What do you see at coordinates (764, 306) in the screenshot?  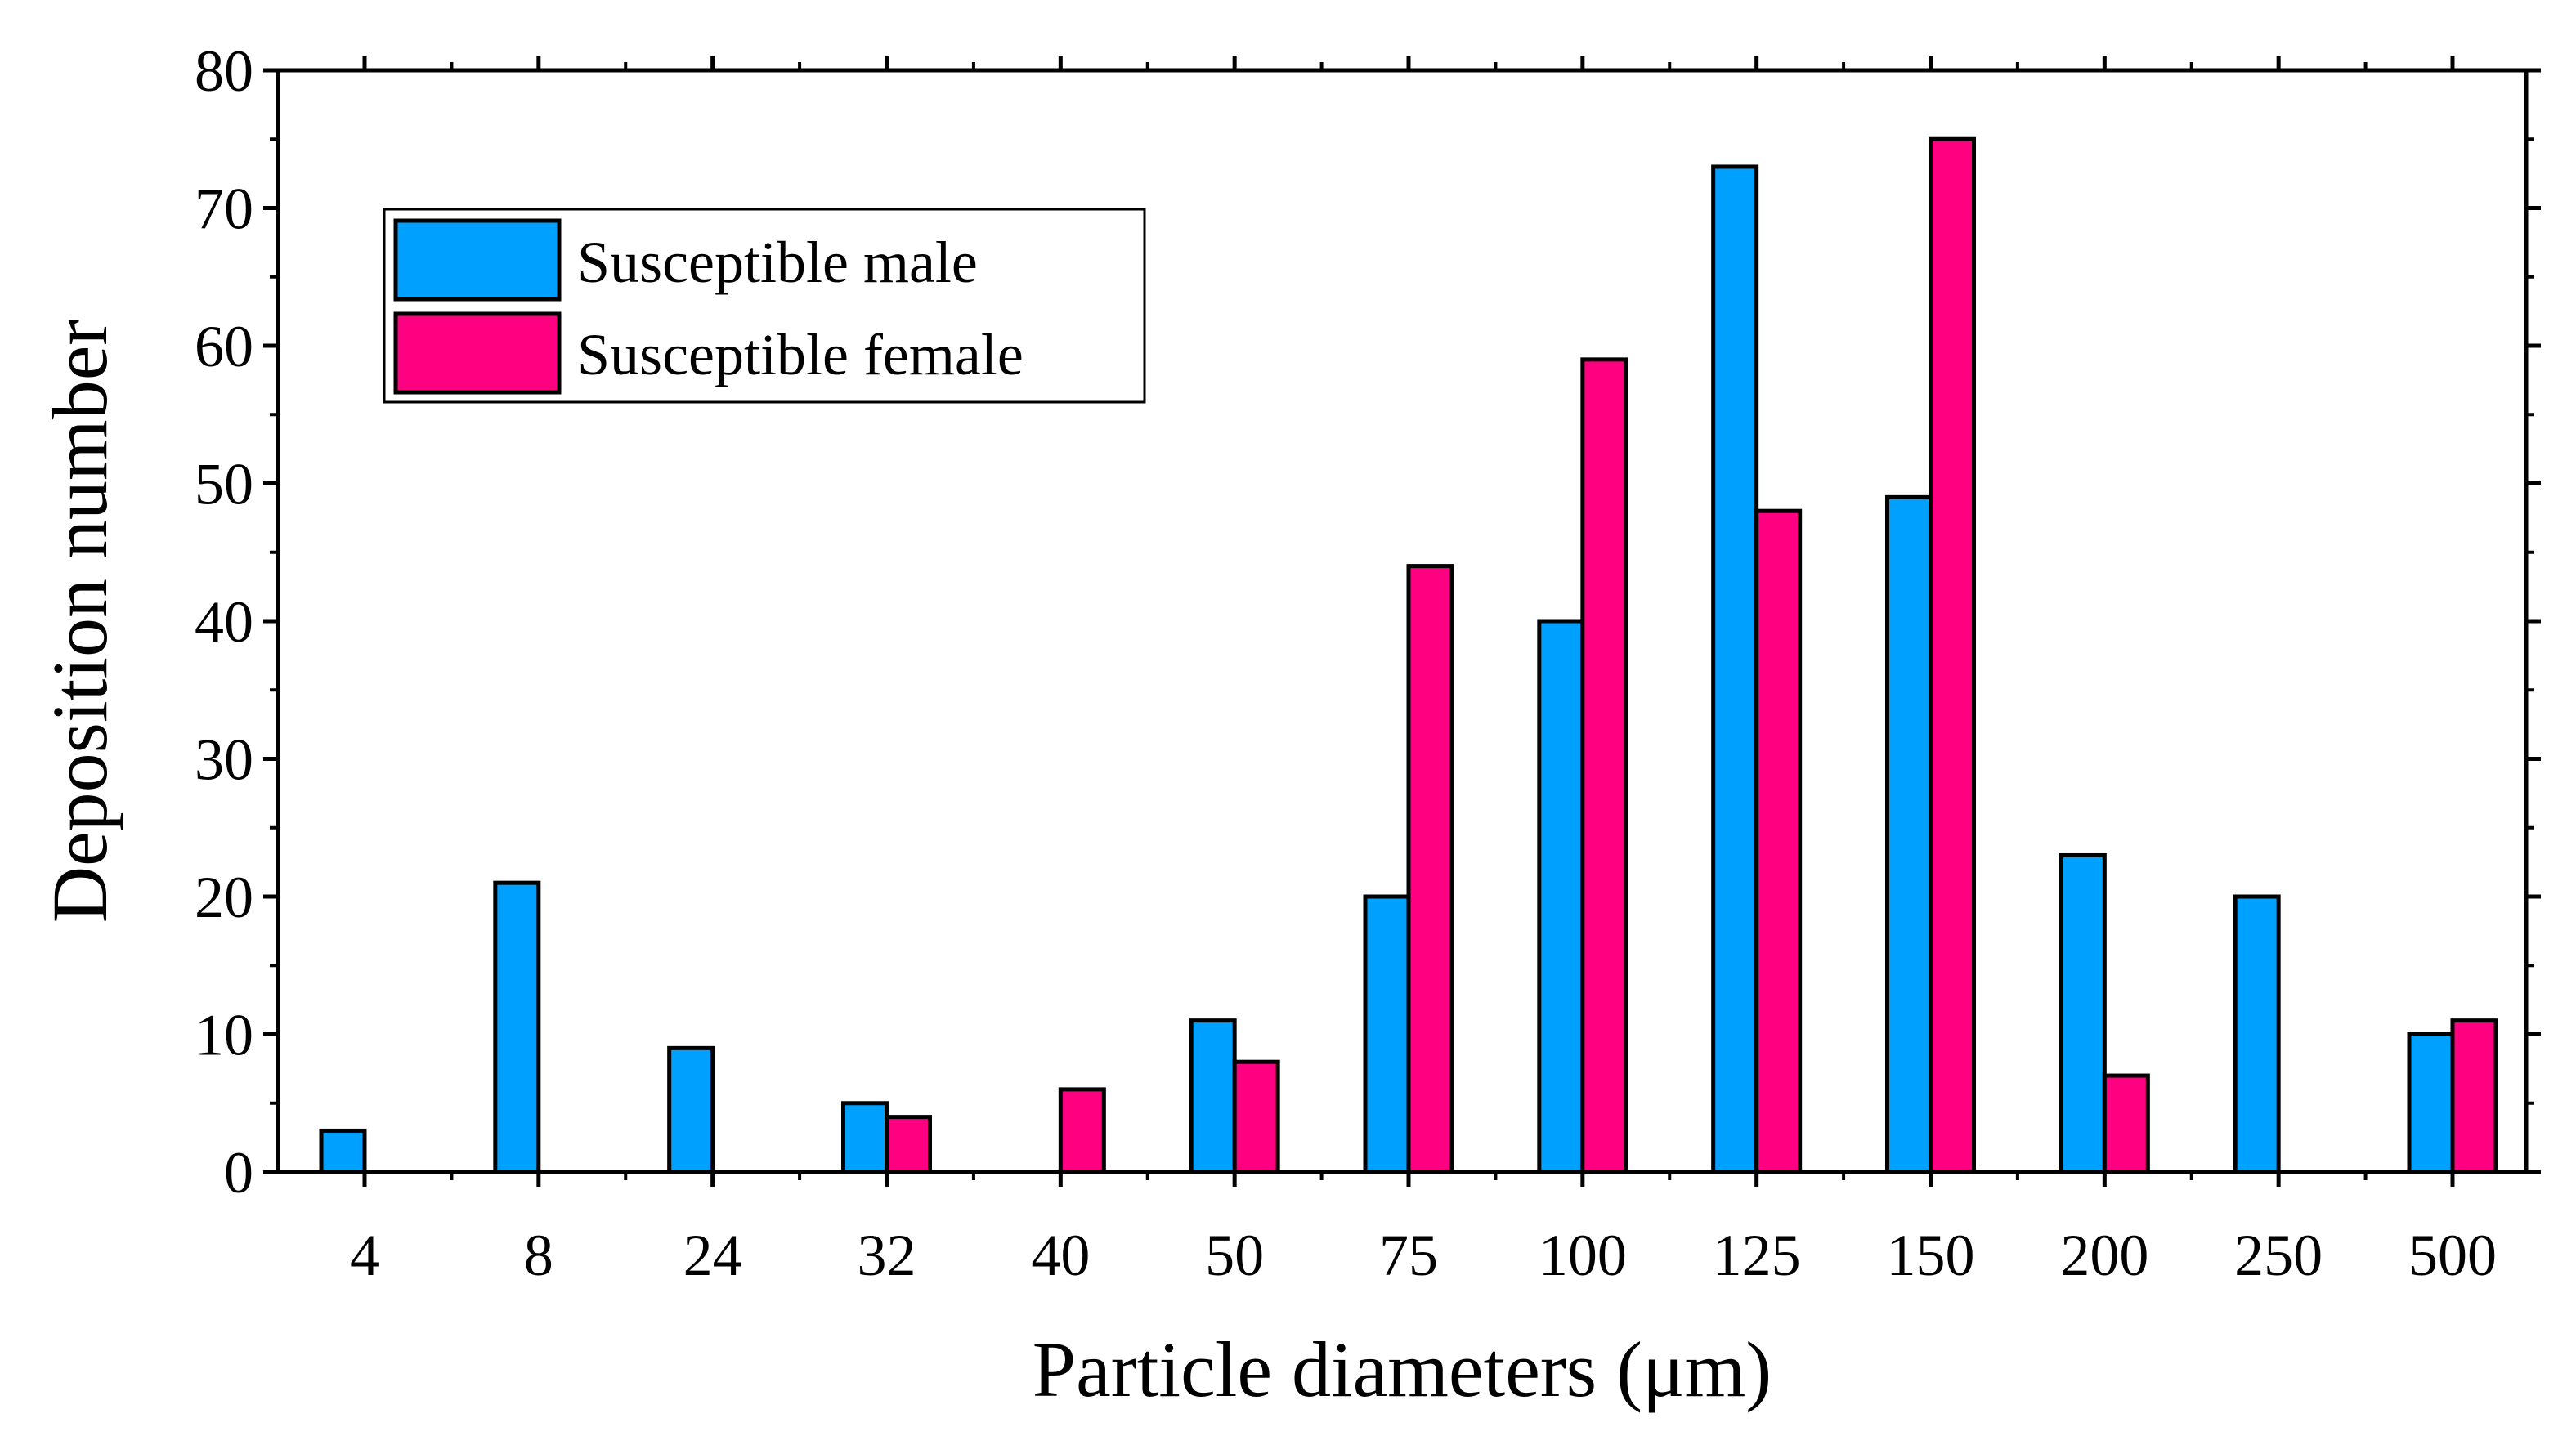 I see `legend: Susceptible male Susceptible female` at bounding box center [764, 306].